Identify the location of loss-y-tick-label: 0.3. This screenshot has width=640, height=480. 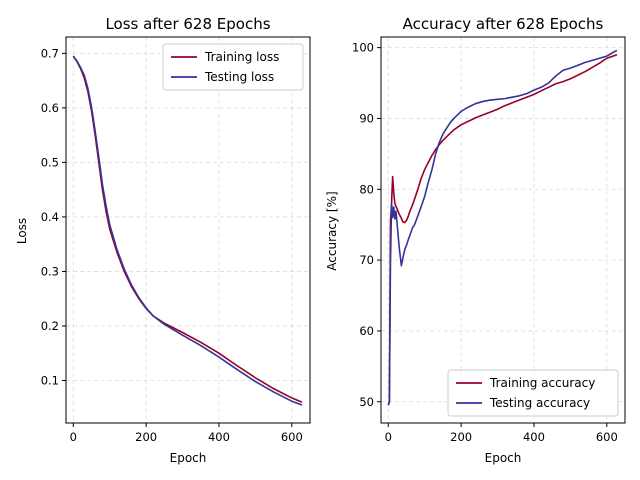
(50, 271).